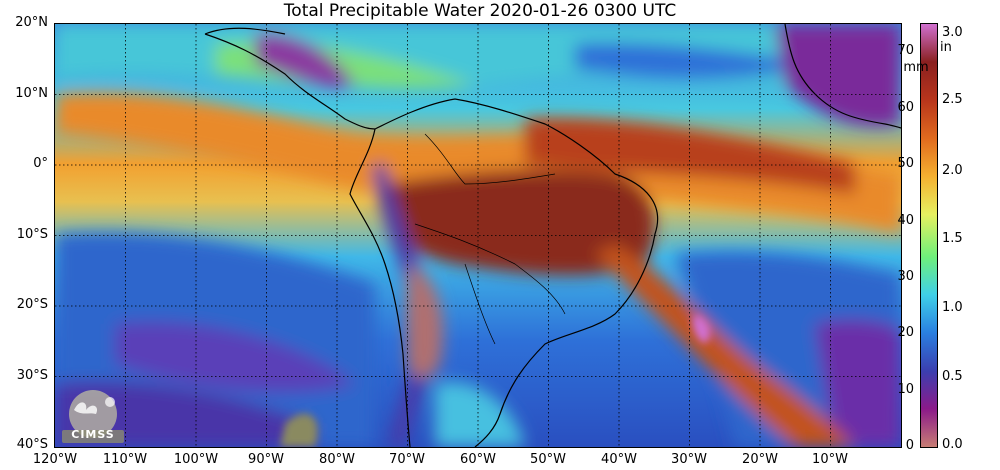 The height and width of the screenshot is (470, 1000). I want to click on lon-label-50w: 50°W, so click(548, 459).